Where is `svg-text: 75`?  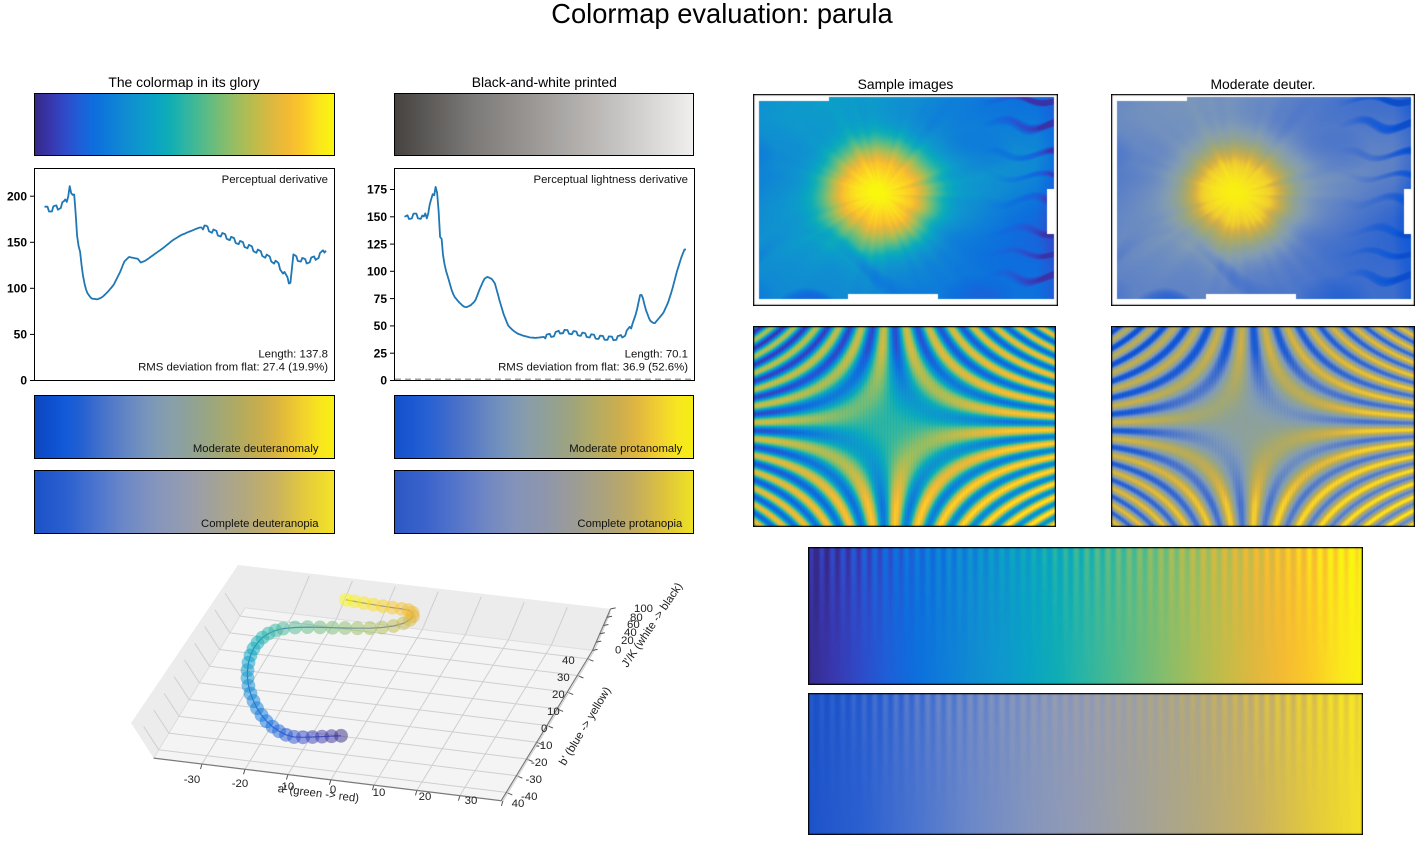 svg-text: 75 is located at coordinates (381, 298).